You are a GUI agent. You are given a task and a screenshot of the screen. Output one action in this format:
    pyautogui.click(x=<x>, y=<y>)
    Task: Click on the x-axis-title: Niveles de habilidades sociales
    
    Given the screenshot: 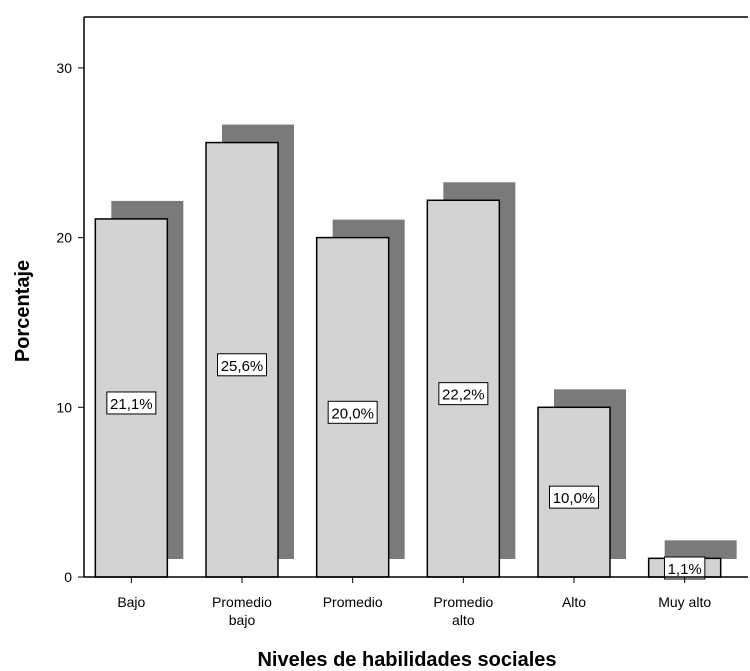 What is the action you would take?
    pyautogui.click(x=406, y=660)
    